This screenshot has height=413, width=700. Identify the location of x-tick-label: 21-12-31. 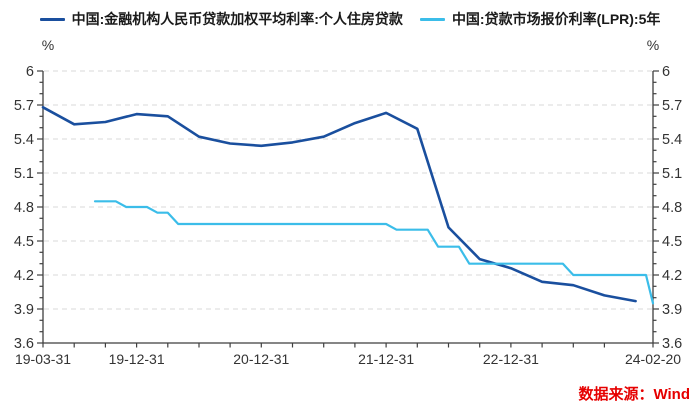
(386, 359).